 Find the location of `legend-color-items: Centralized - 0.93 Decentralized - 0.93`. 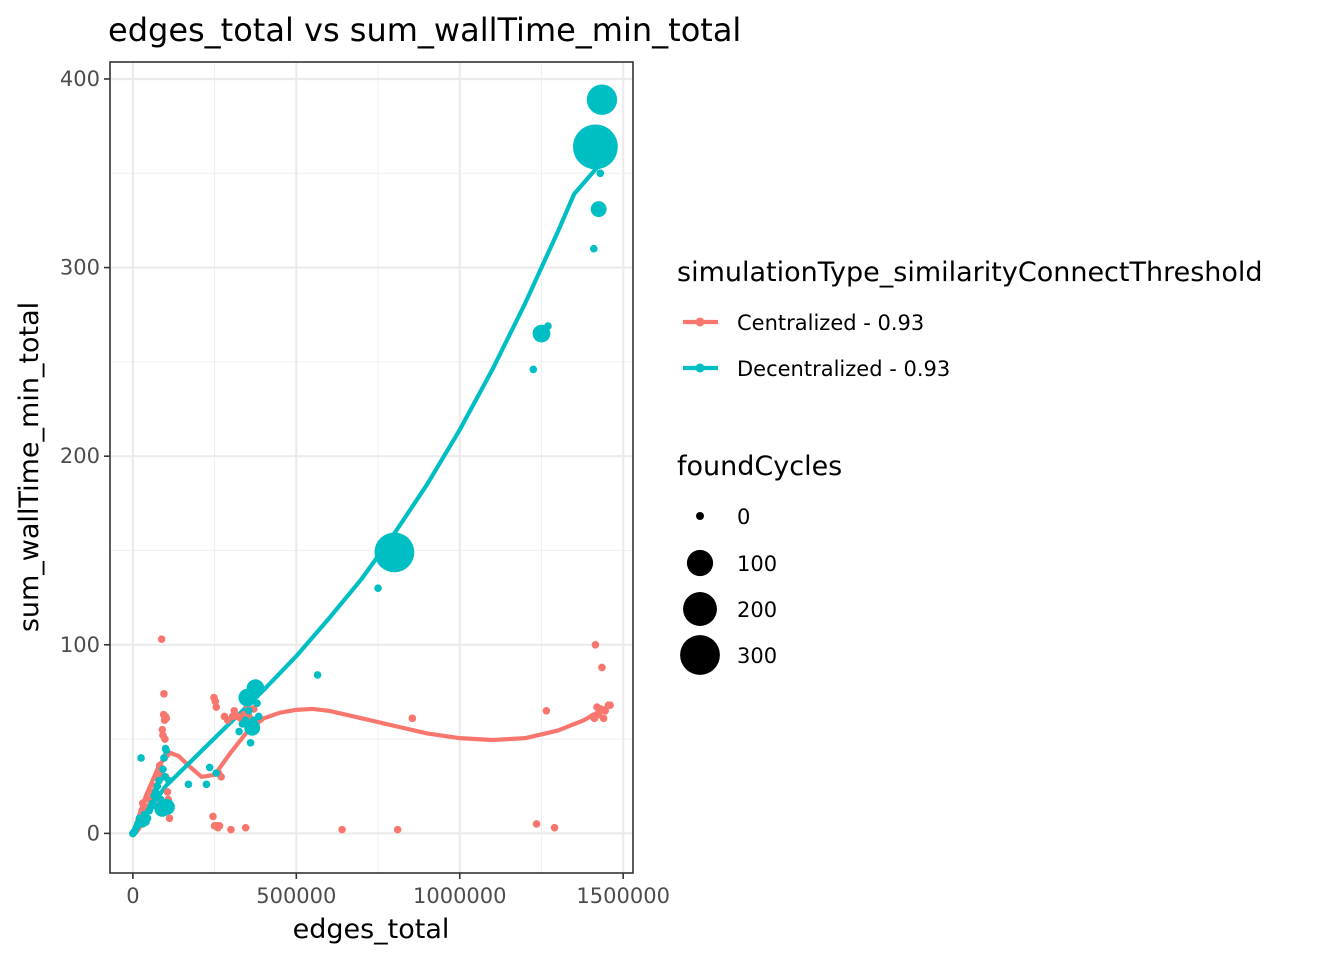

legend-color-items: Centralized - 0.93 Decentralized - 0.93 is located at coordinates (816, 346).